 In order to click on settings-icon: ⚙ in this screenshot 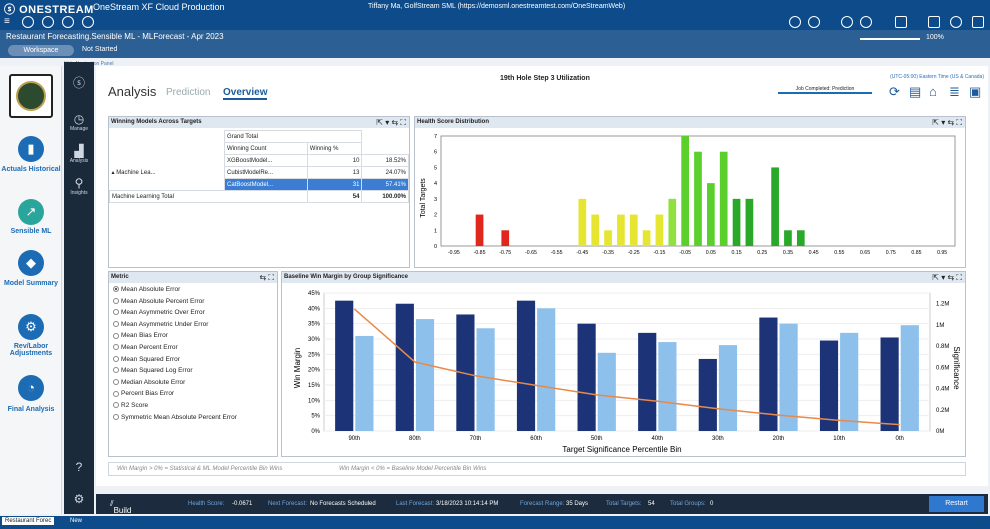, I will do `click(79, 499)`.